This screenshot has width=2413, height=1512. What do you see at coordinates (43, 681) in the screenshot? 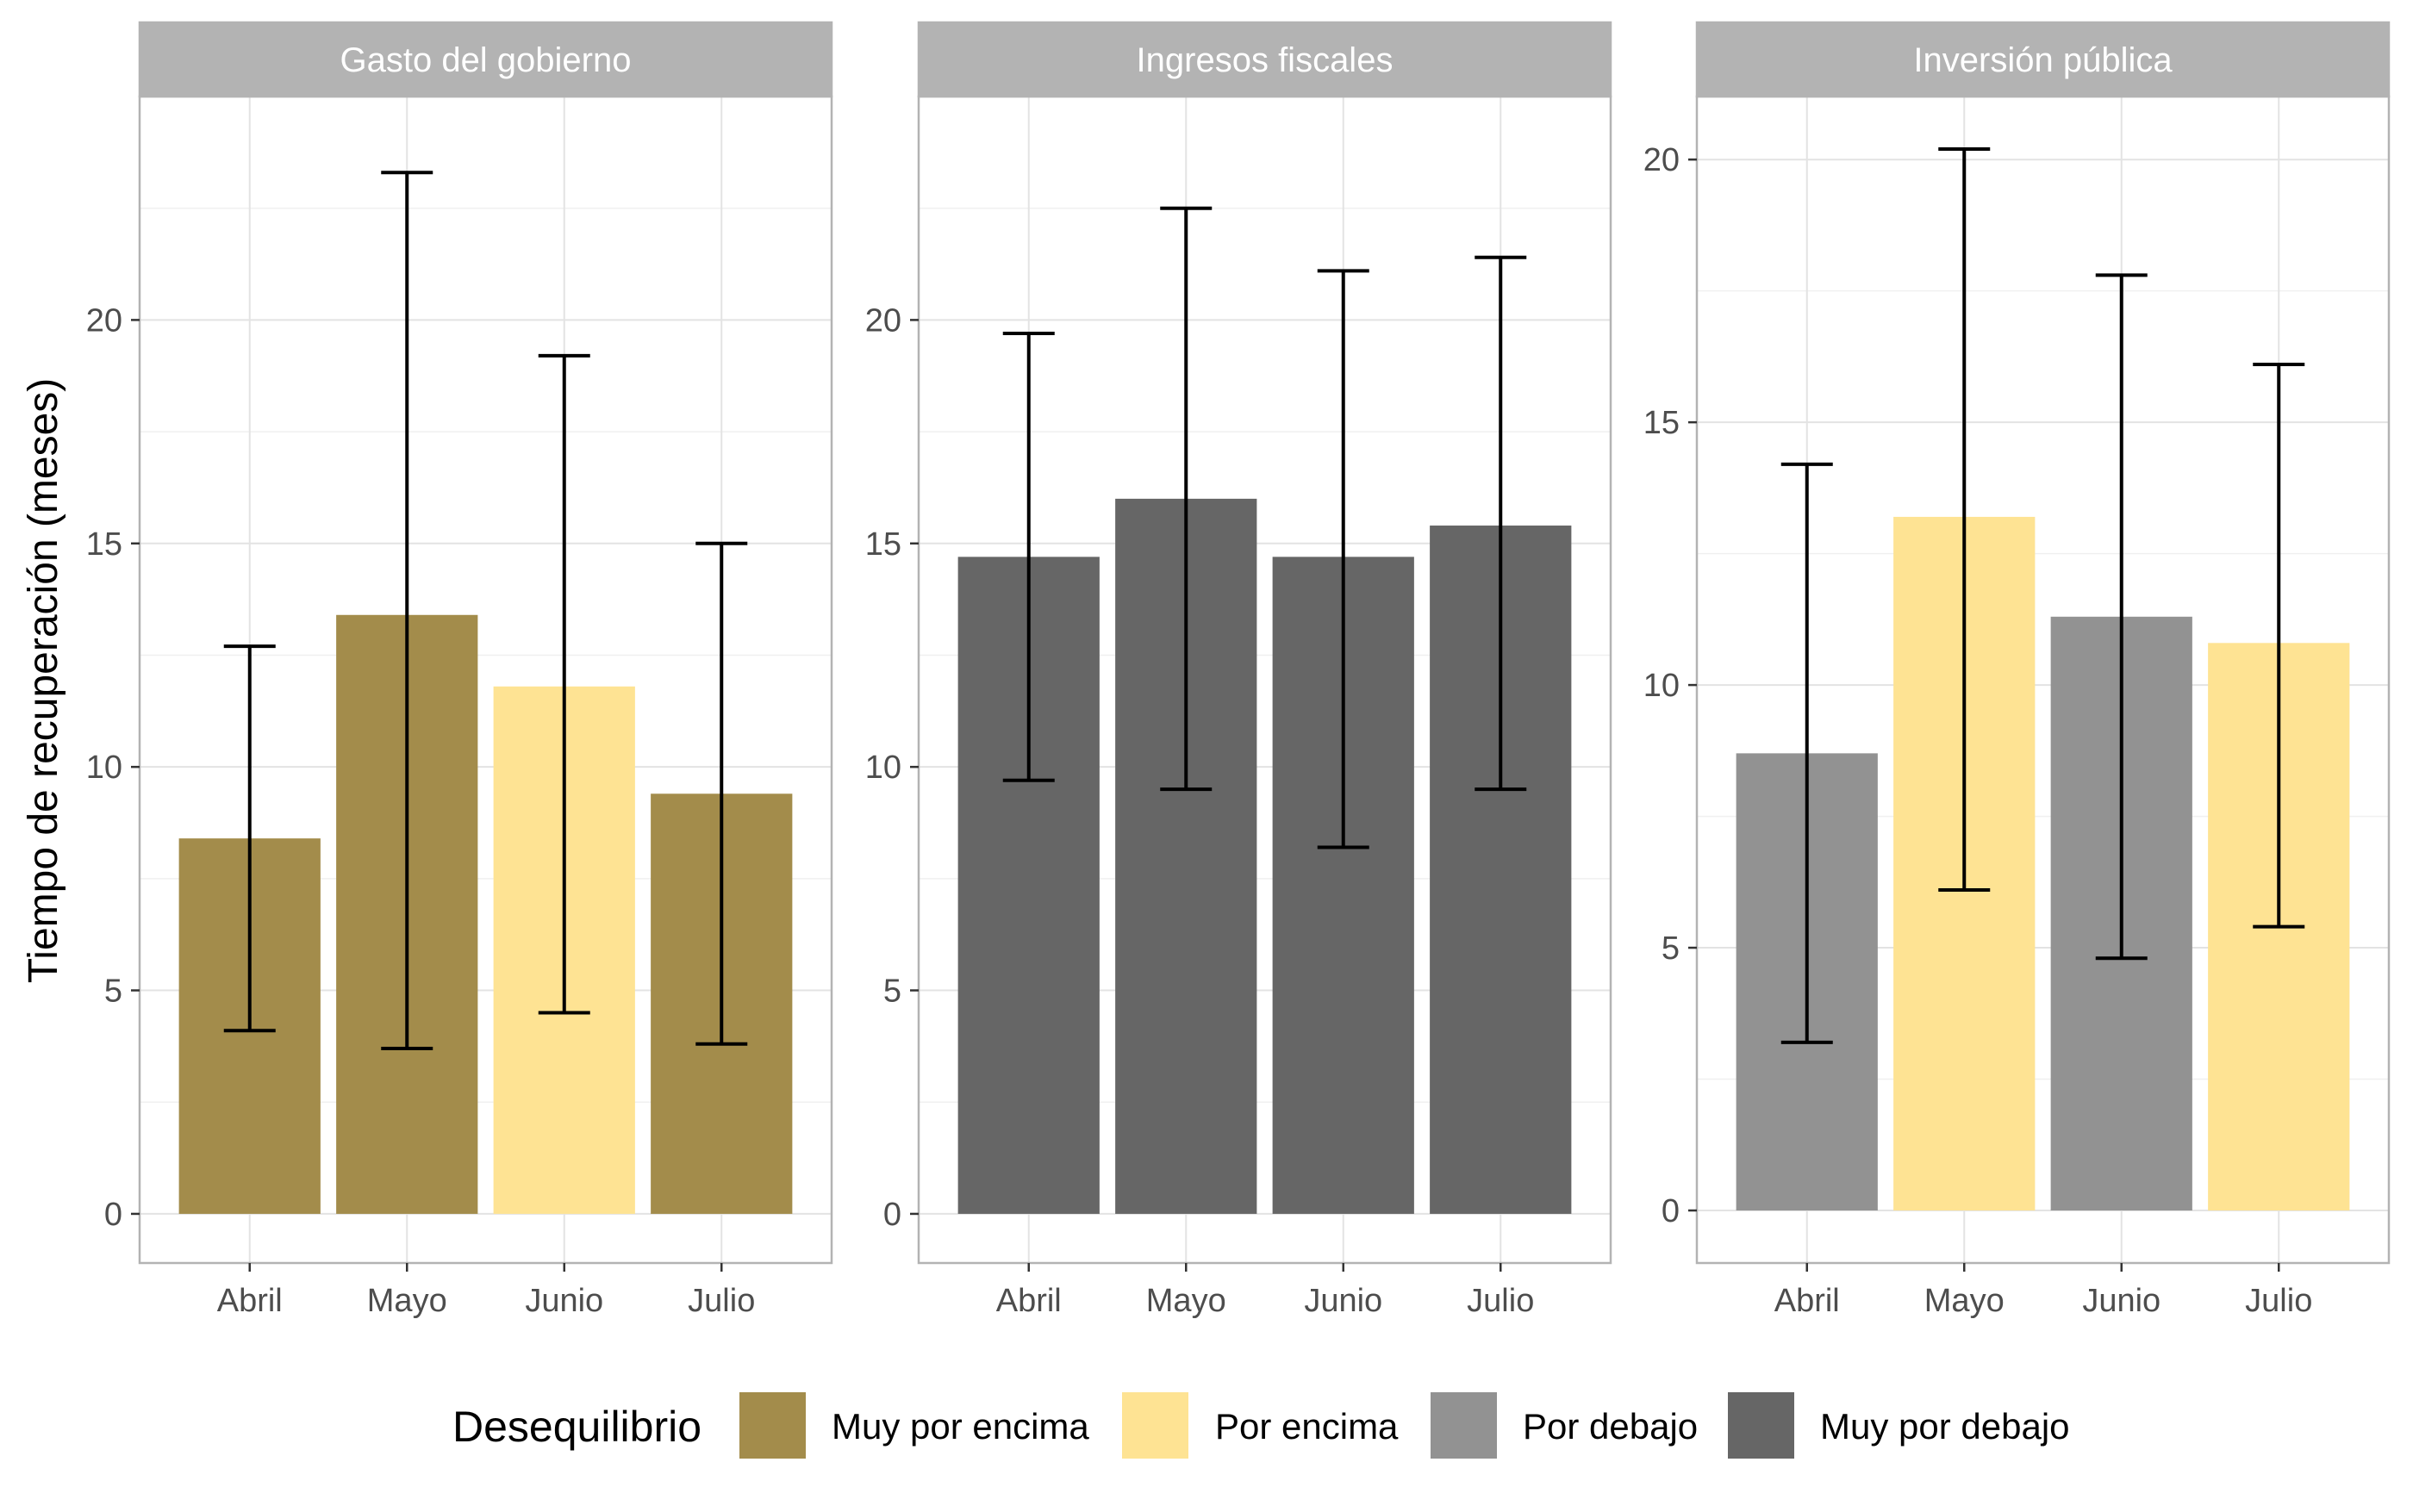
I see `y-axis-title: Tiempo de recuperación (meses)` at bounding box center [43, 681].